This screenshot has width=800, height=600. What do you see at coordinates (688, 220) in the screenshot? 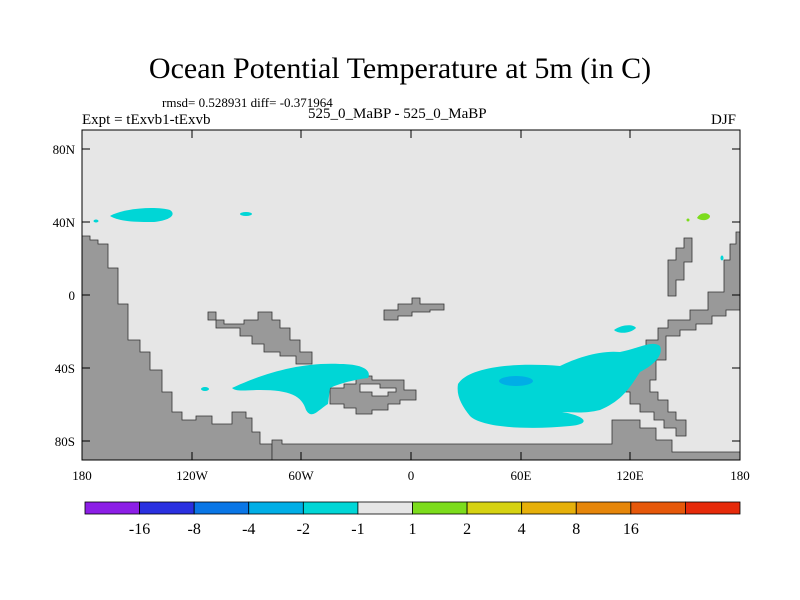
I see `contour-positive-small` at bounding box center [688, 220].